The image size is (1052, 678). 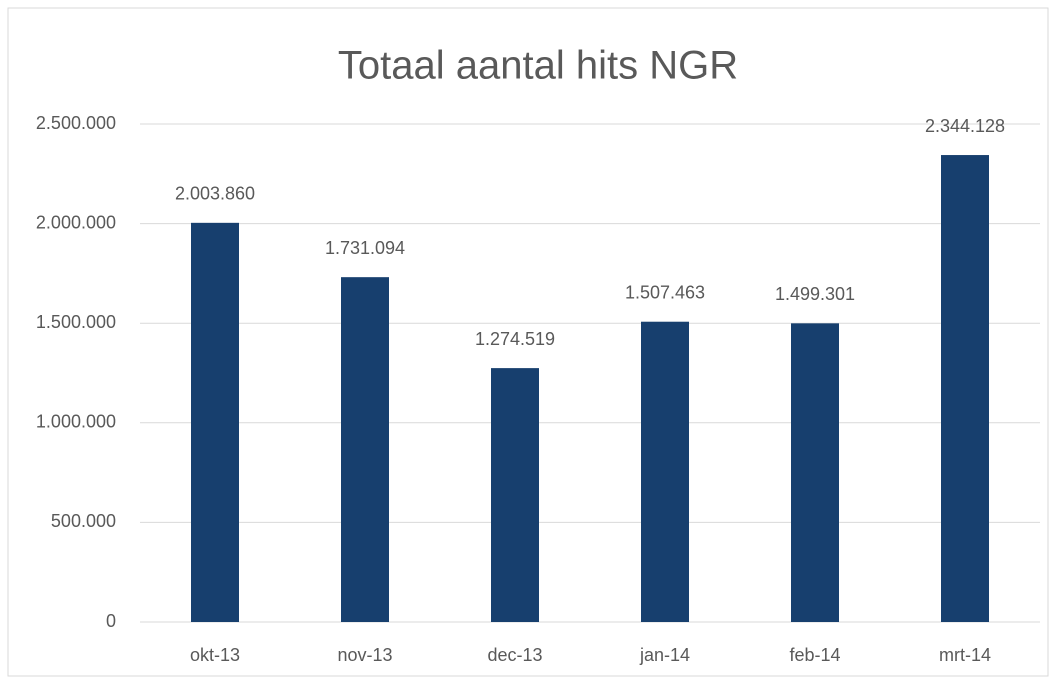 I want to click on data-label: 2.003.860, so click(x=215, y=194).